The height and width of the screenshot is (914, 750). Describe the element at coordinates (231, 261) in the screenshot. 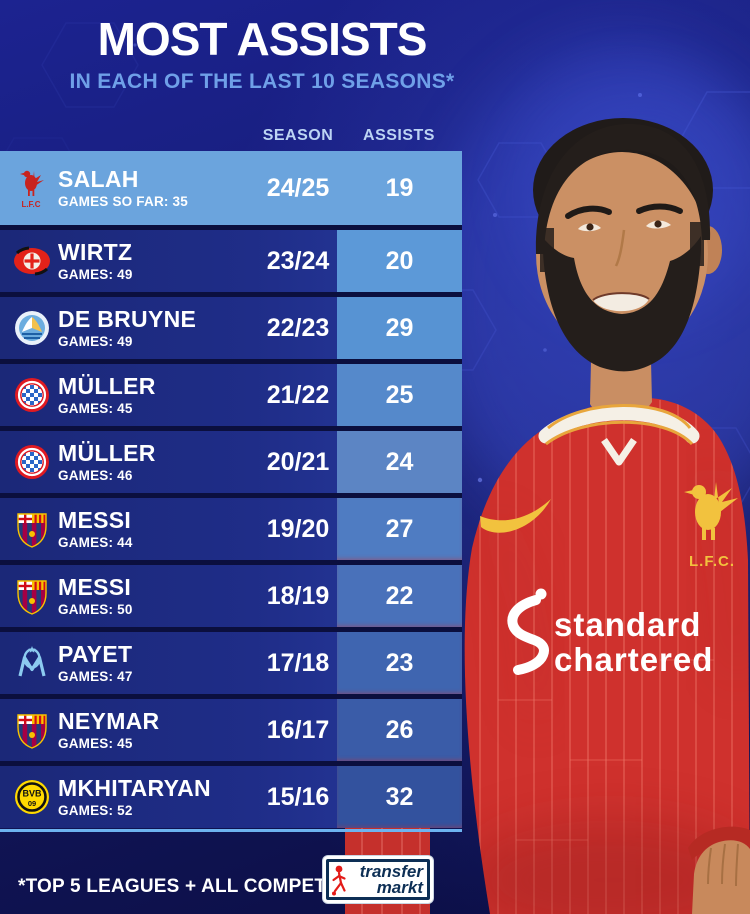

I see `table-row-wirtz: WIRTZ GAMES: 49 23/24 20` at that location.